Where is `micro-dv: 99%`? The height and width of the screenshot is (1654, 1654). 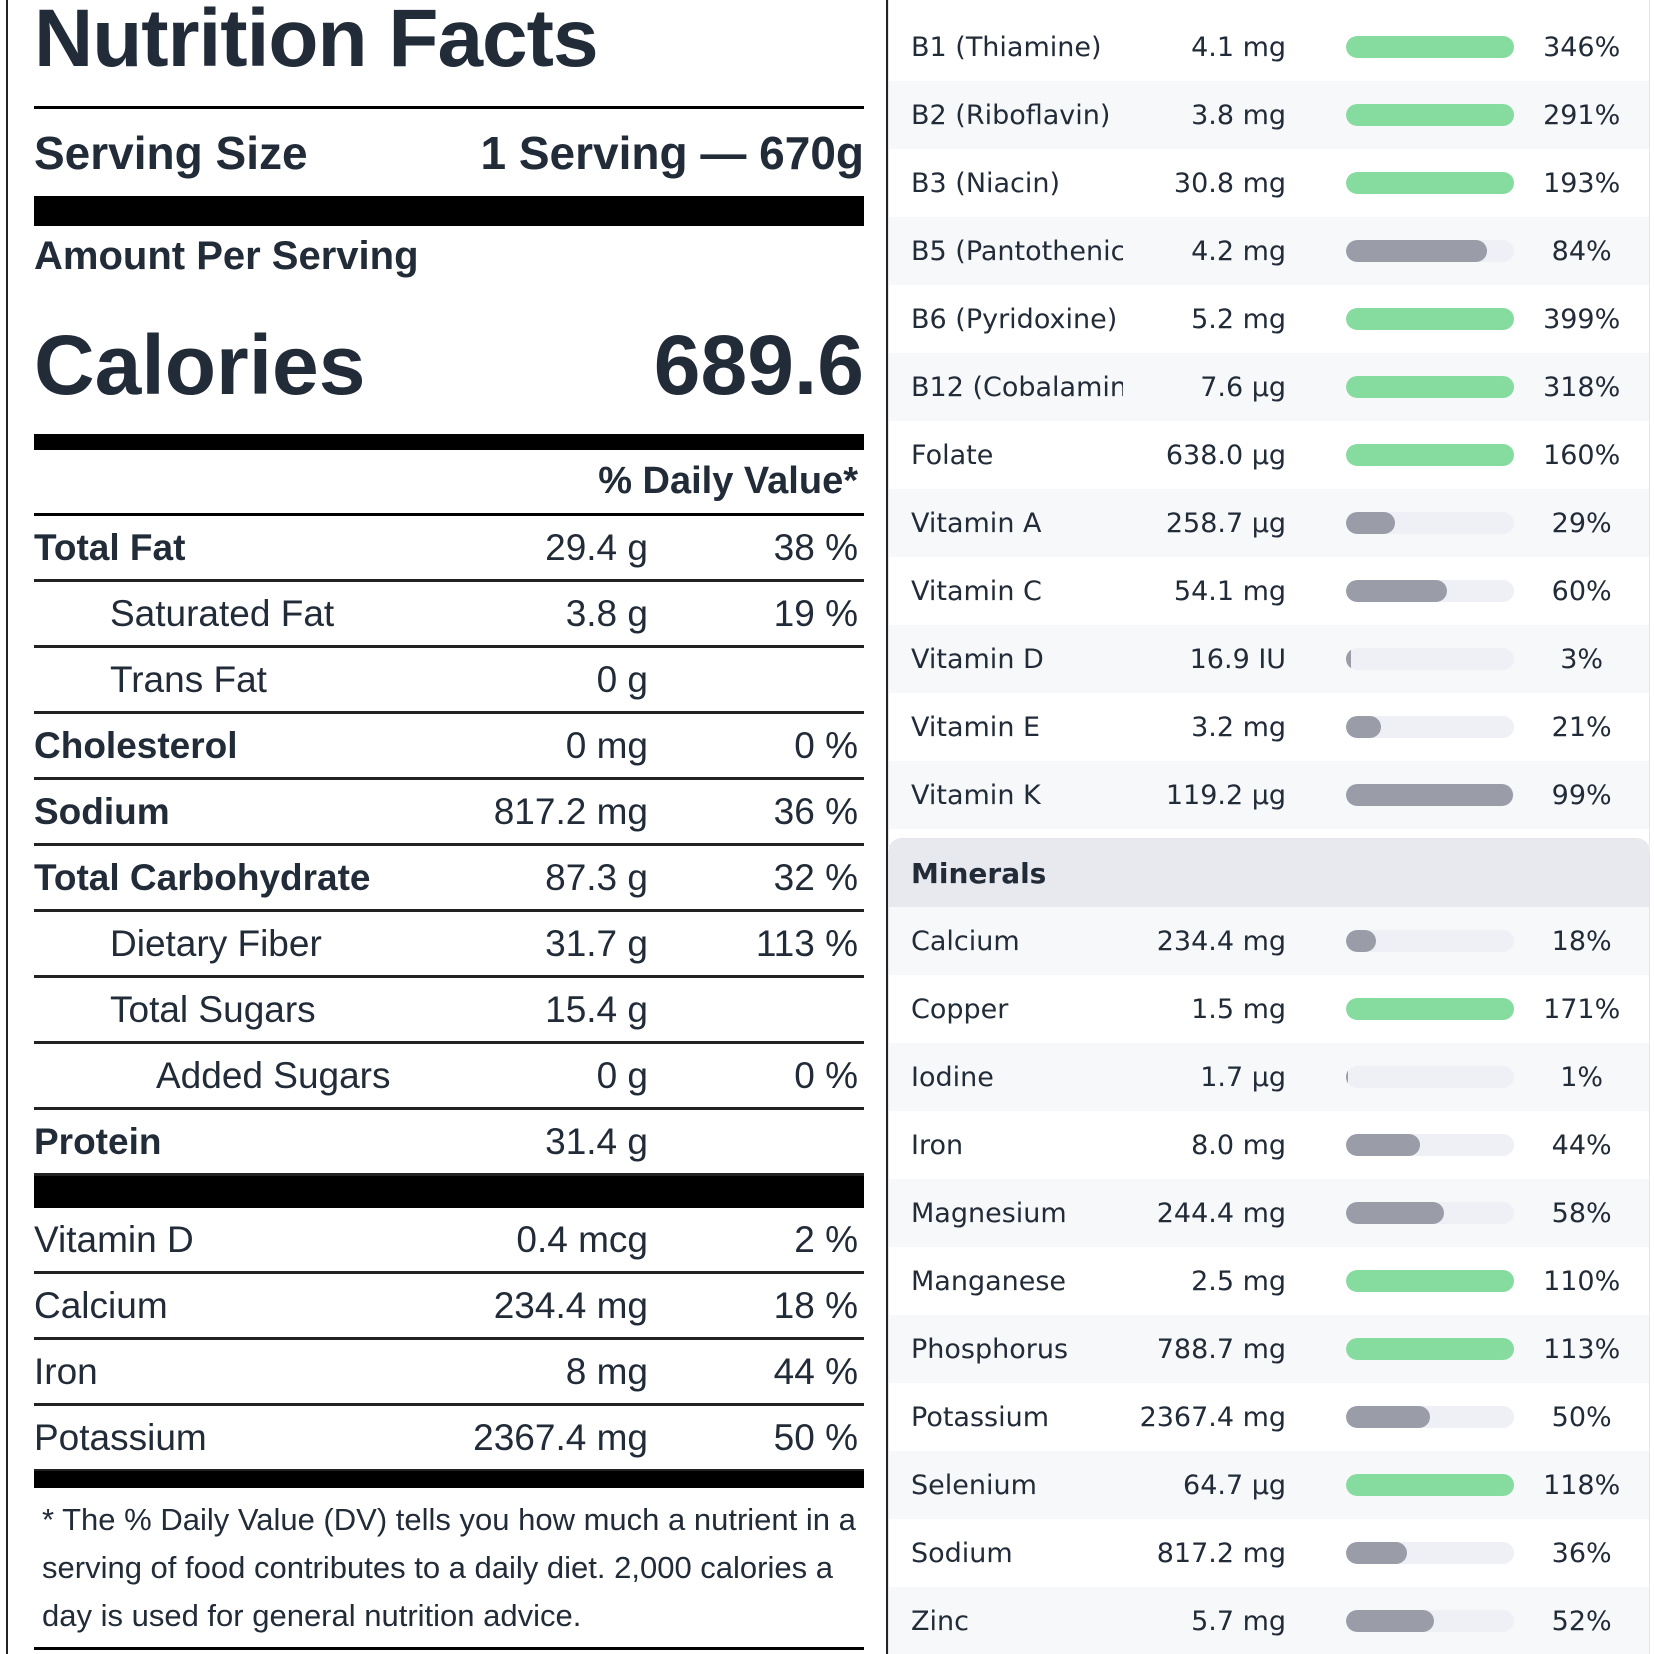 micro-dv: 99% is located at coordinates (1581, 795).